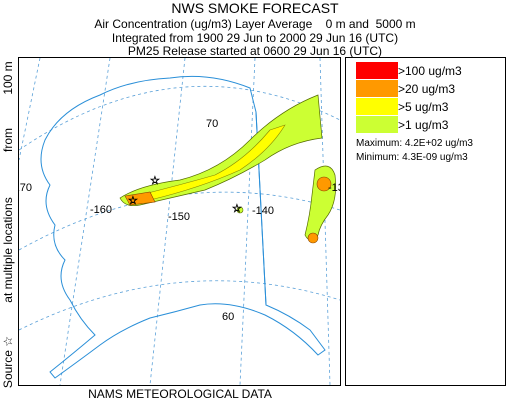  Describe the element at coordinates (412, 157) in the screenshot. I see `minimum: Minimum: 4.3E-09 ug/m3` at that location.